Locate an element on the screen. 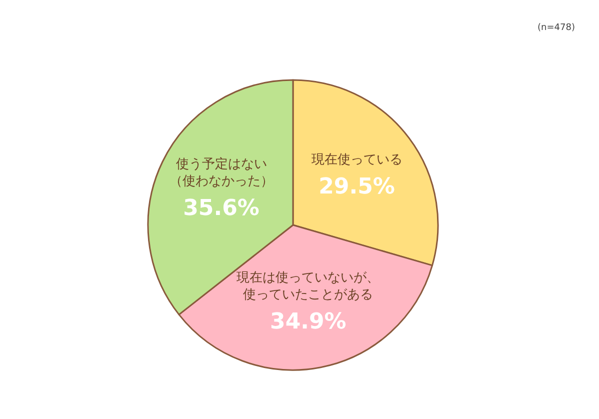  slice-label: 現在は使っていないが、使っていたことがある is located at coordinates (308, 286).